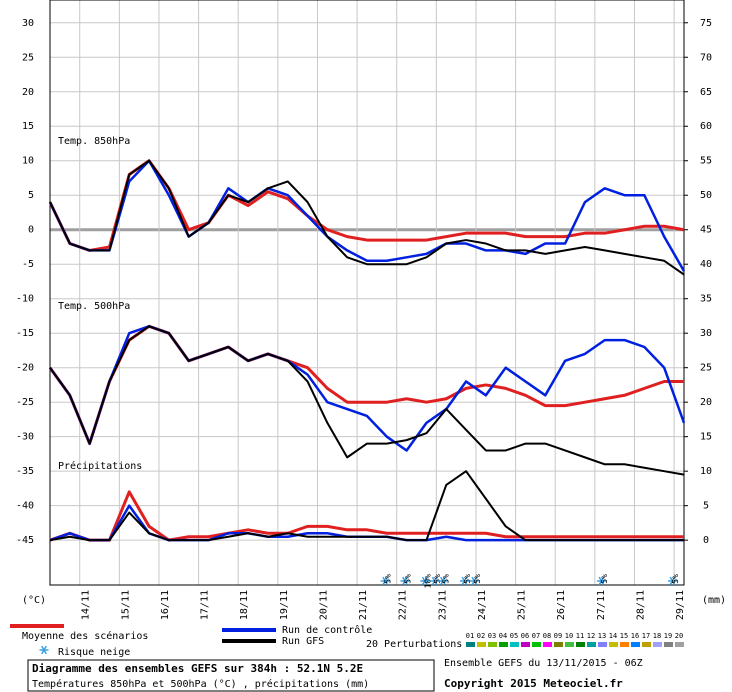 The image size is (732, 692). Describe the element at coordinates (28, 57) in the screenshot. I see `y-tick-label: 25` at that location.